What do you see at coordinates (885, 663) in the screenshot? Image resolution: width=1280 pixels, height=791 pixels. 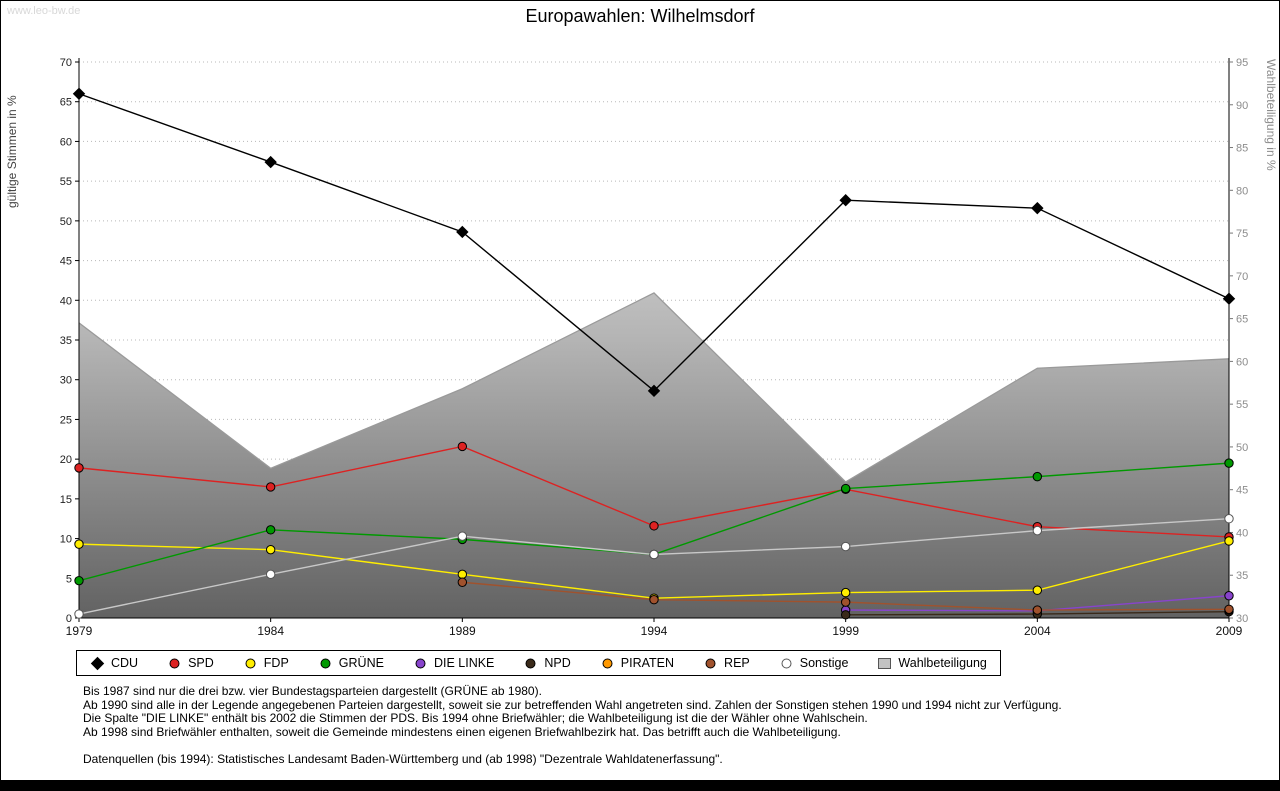 I see `legend-marker-wahlbeteiligung-icon` at bounding box center [885, 663].